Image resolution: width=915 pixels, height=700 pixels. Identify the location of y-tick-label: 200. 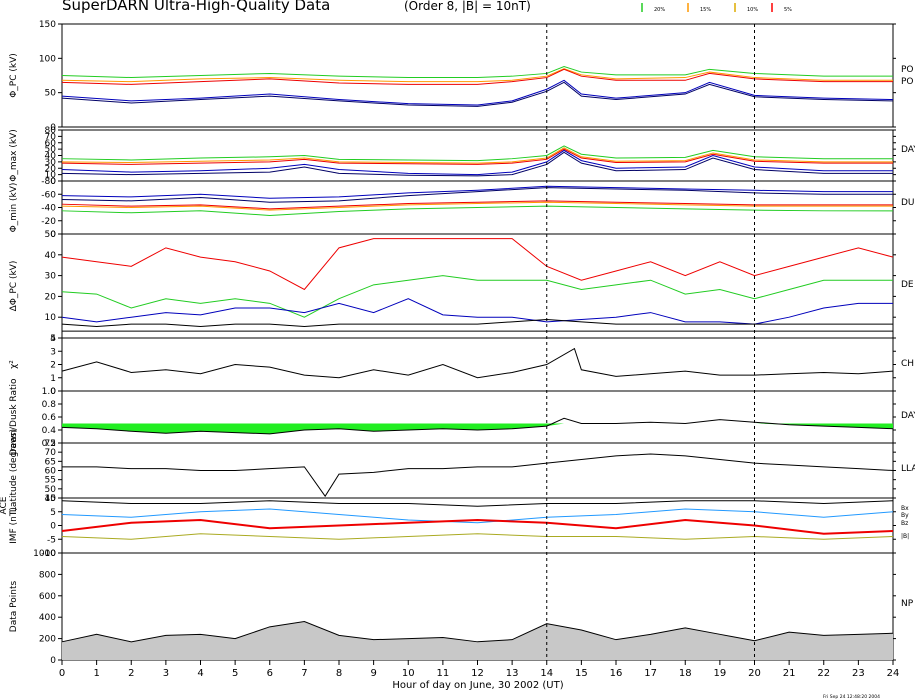
(47, 640).